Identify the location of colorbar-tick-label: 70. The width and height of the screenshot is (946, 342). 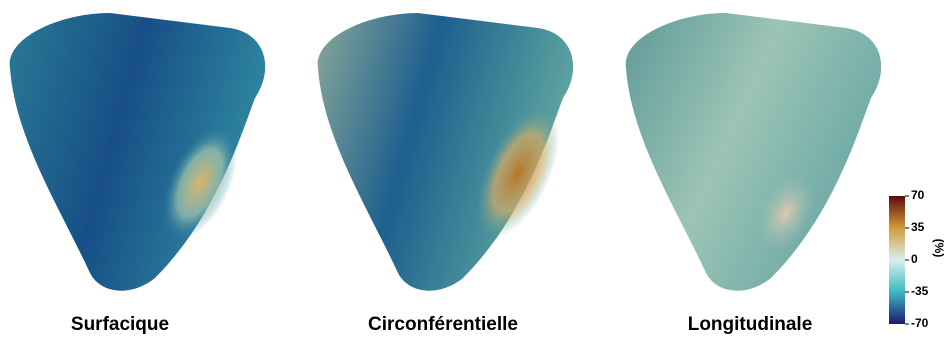
(918, 195).